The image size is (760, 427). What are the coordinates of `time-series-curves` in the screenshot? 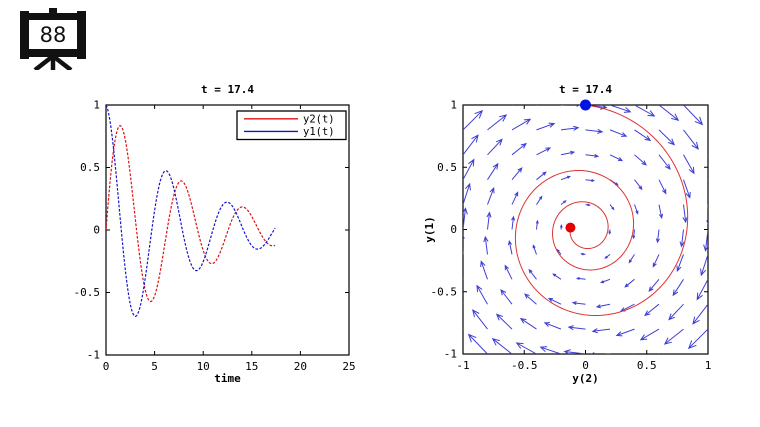 It's located at (191, 211).